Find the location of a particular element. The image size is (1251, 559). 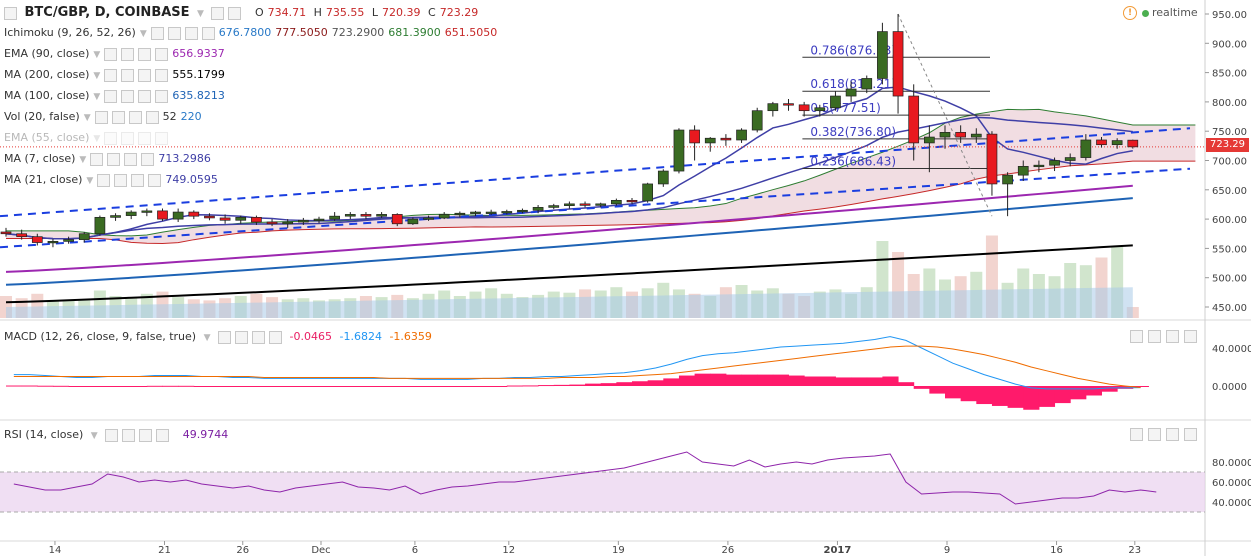

indicator-name: MA (200, close) is located at coordinates (47, 74).